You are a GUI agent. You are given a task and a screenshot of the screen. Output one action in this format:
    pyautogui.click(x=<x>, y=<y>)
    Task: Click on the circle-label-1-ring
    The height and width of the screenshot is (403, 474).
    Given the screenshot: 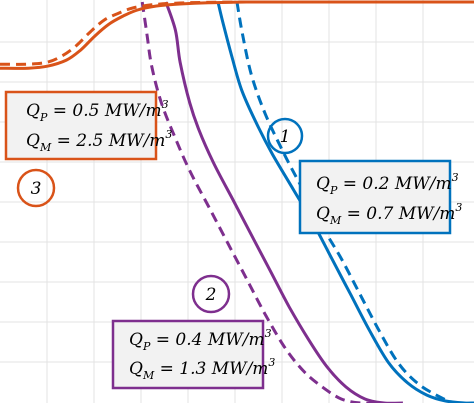 What is the action you would take?
    pyautogui.click(x=285, y=136)
    